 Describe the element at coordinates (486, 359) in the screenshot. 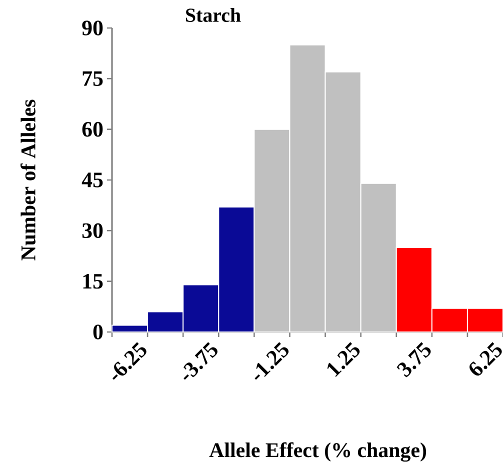

I see `x-tick-label: 6.25` at that location.